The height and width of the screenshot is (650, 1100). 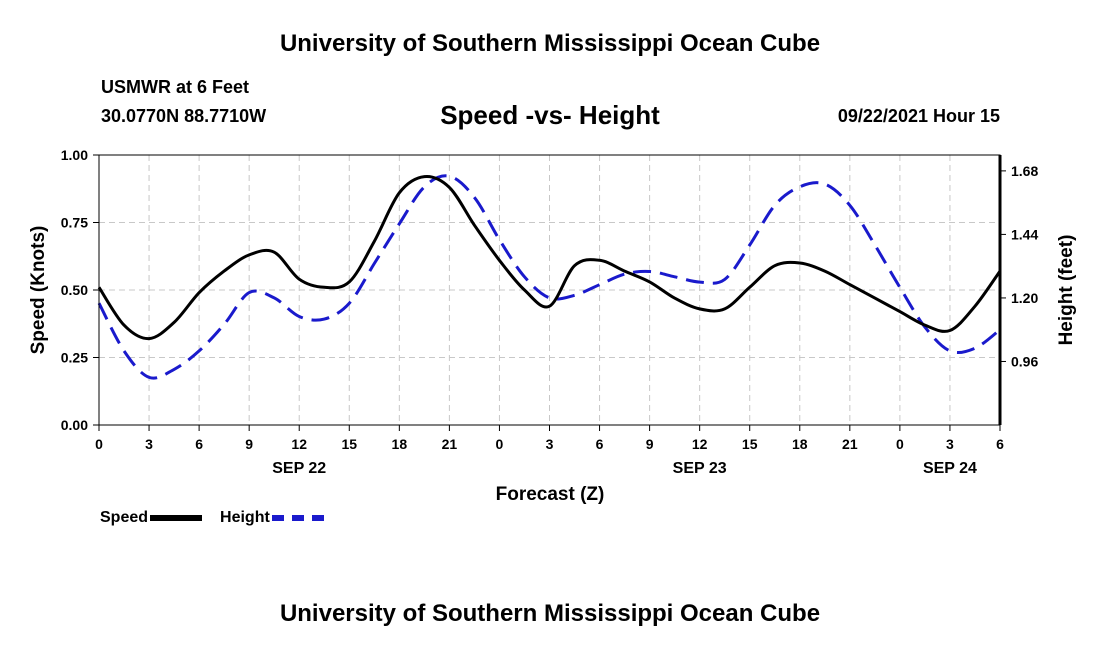 What do you see at coordinates (1024, 361) in the screenshot?
I see `y-right-tick-label: 0.96` at bounding box center [1024, 361].